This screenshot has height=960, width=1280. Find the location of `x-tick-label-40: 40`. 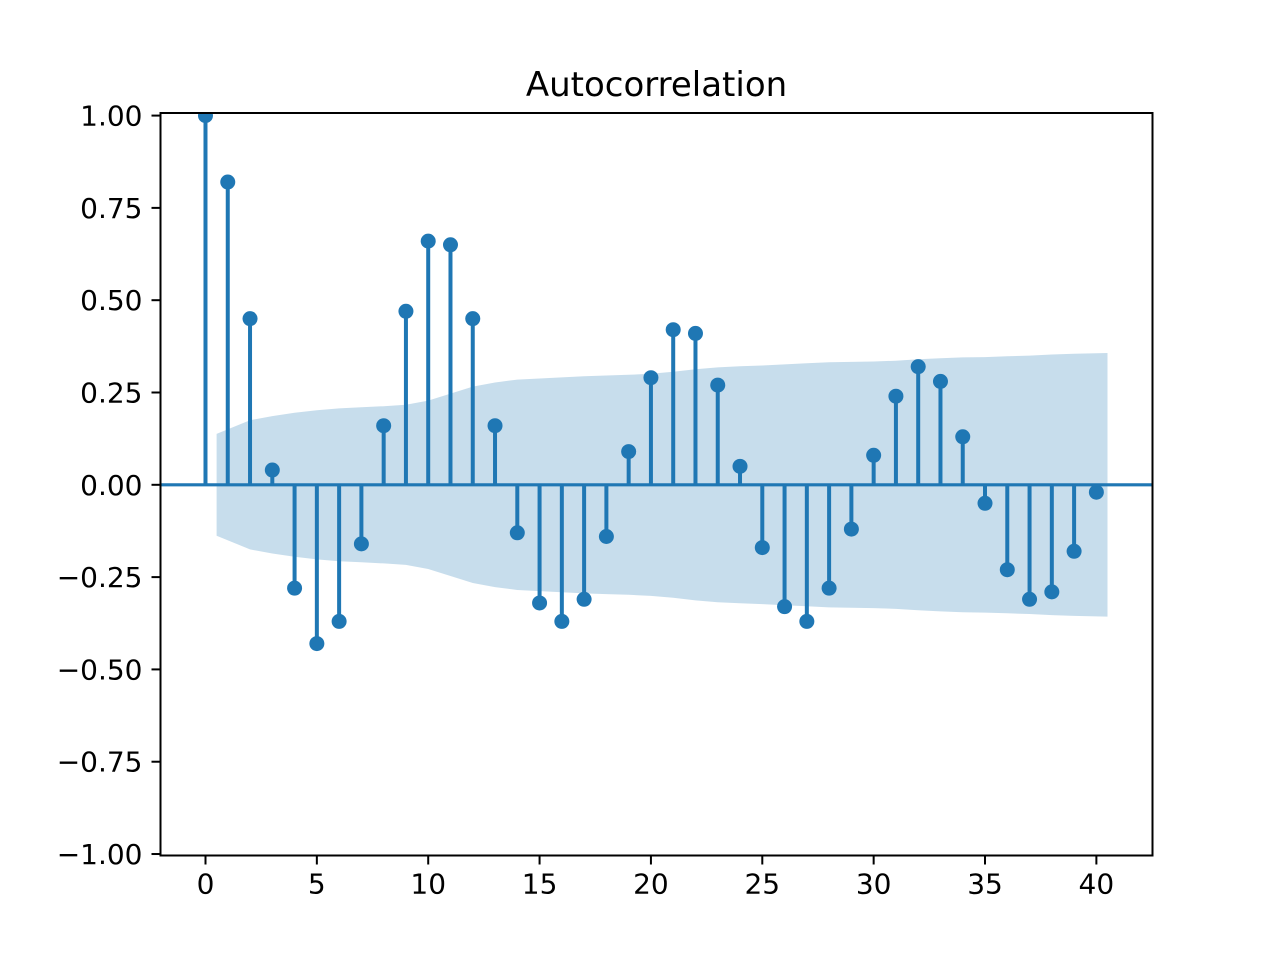

x-tick-label-40: 40 is located at coordinates (1097, 884).